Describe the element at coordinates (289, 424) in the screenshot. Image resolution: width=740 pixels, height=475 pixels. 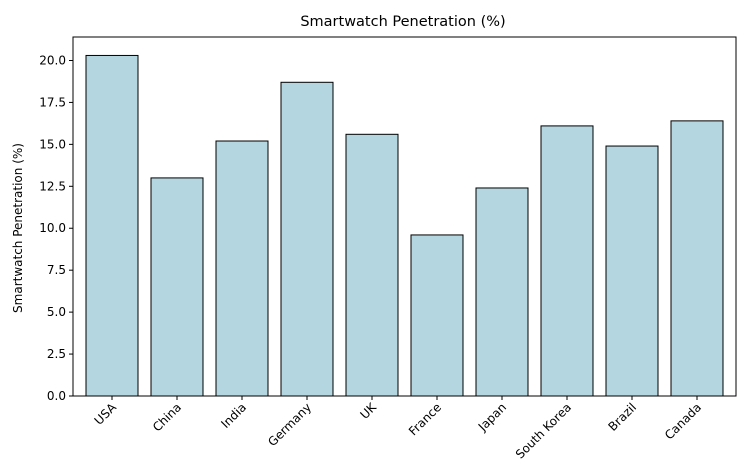
I see `x-tick-label: Germany` at that location.